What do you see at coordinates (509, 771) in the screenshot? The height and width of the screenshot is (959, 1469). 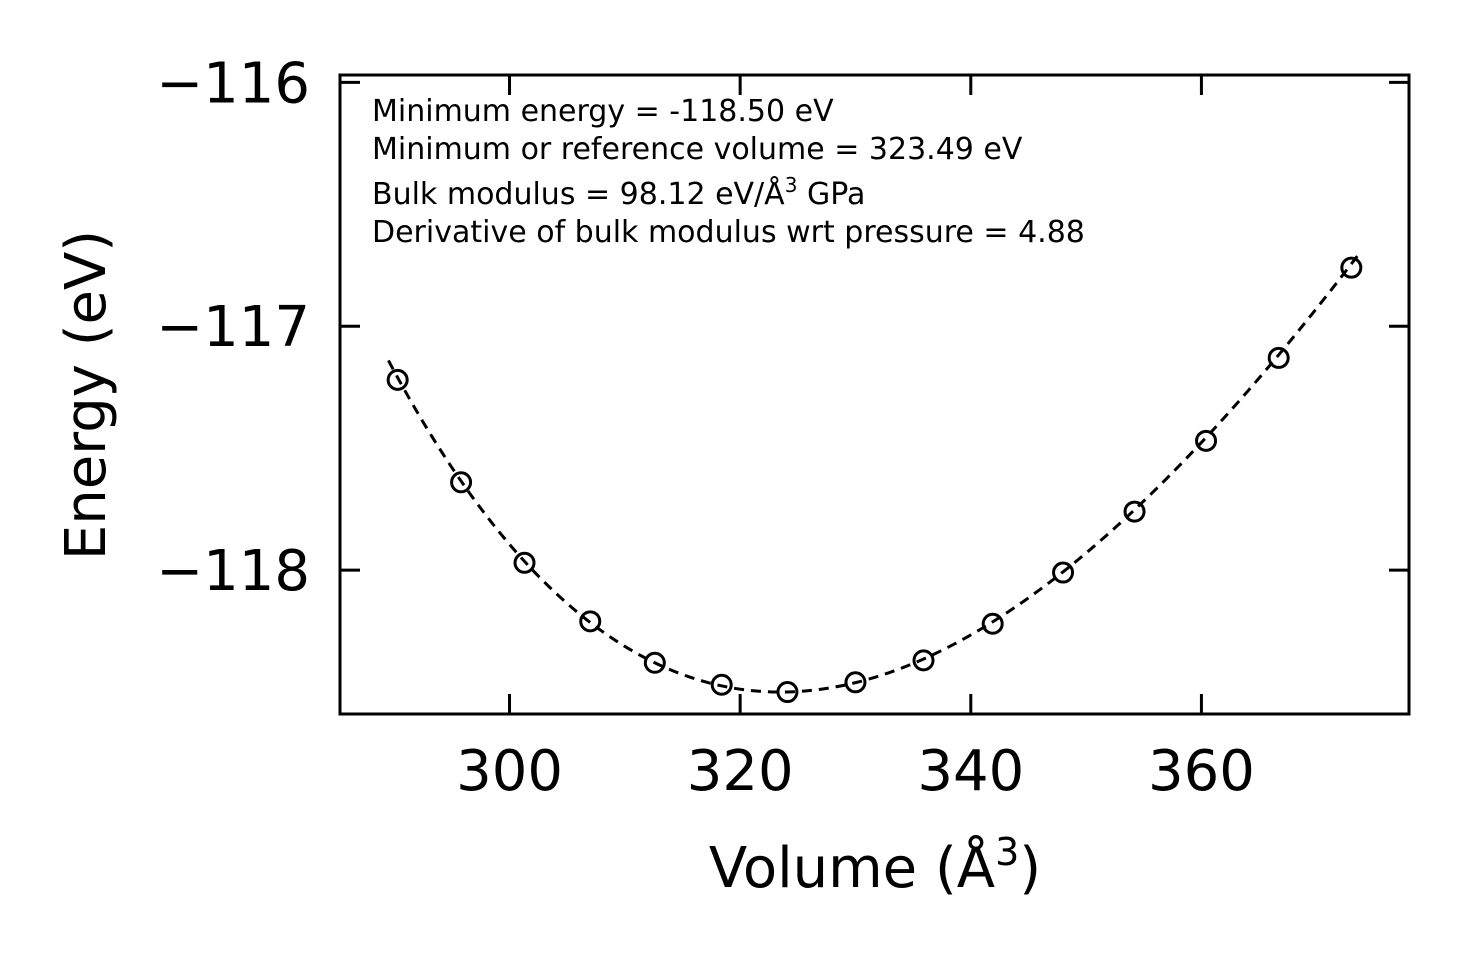 I see `x-tick-label: 300` at bounding box center [509, 771].